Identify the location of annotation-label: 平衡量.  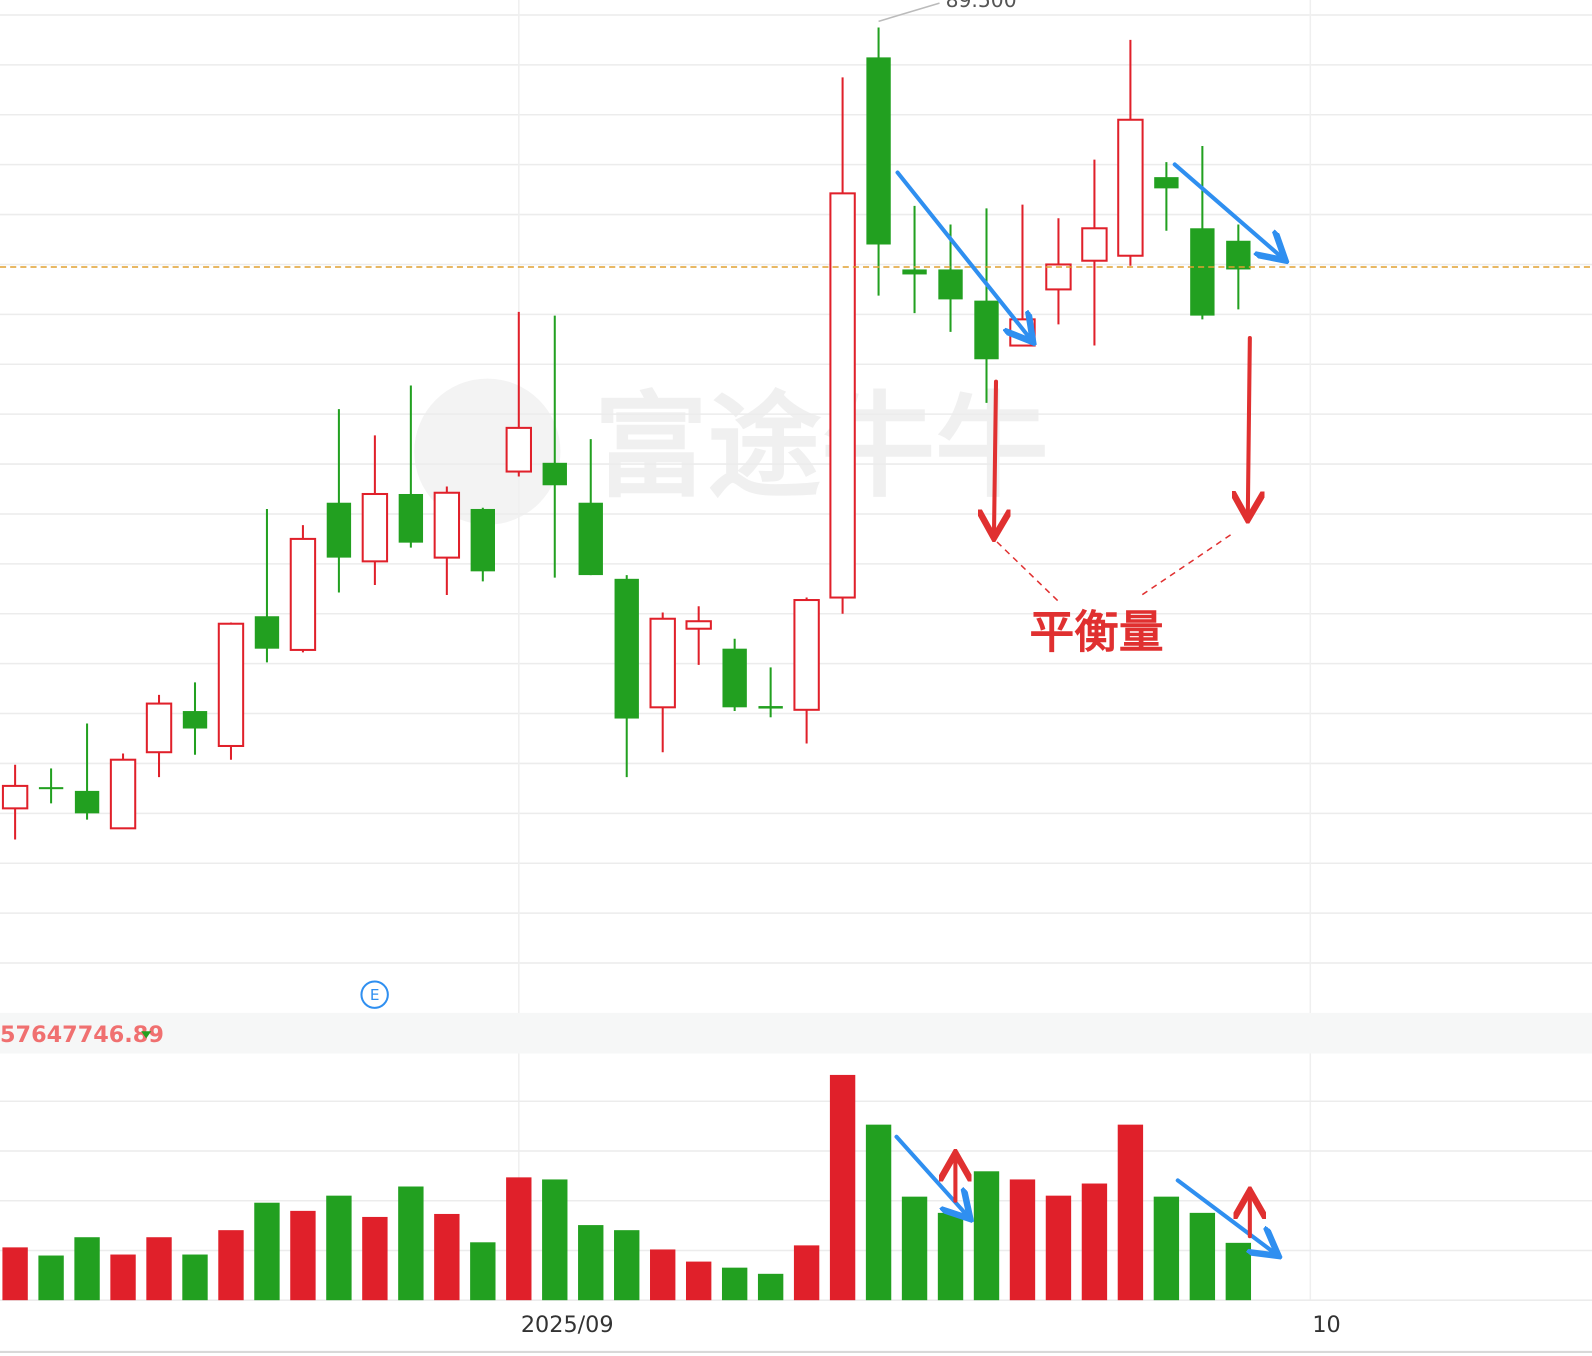
(1097, 632).